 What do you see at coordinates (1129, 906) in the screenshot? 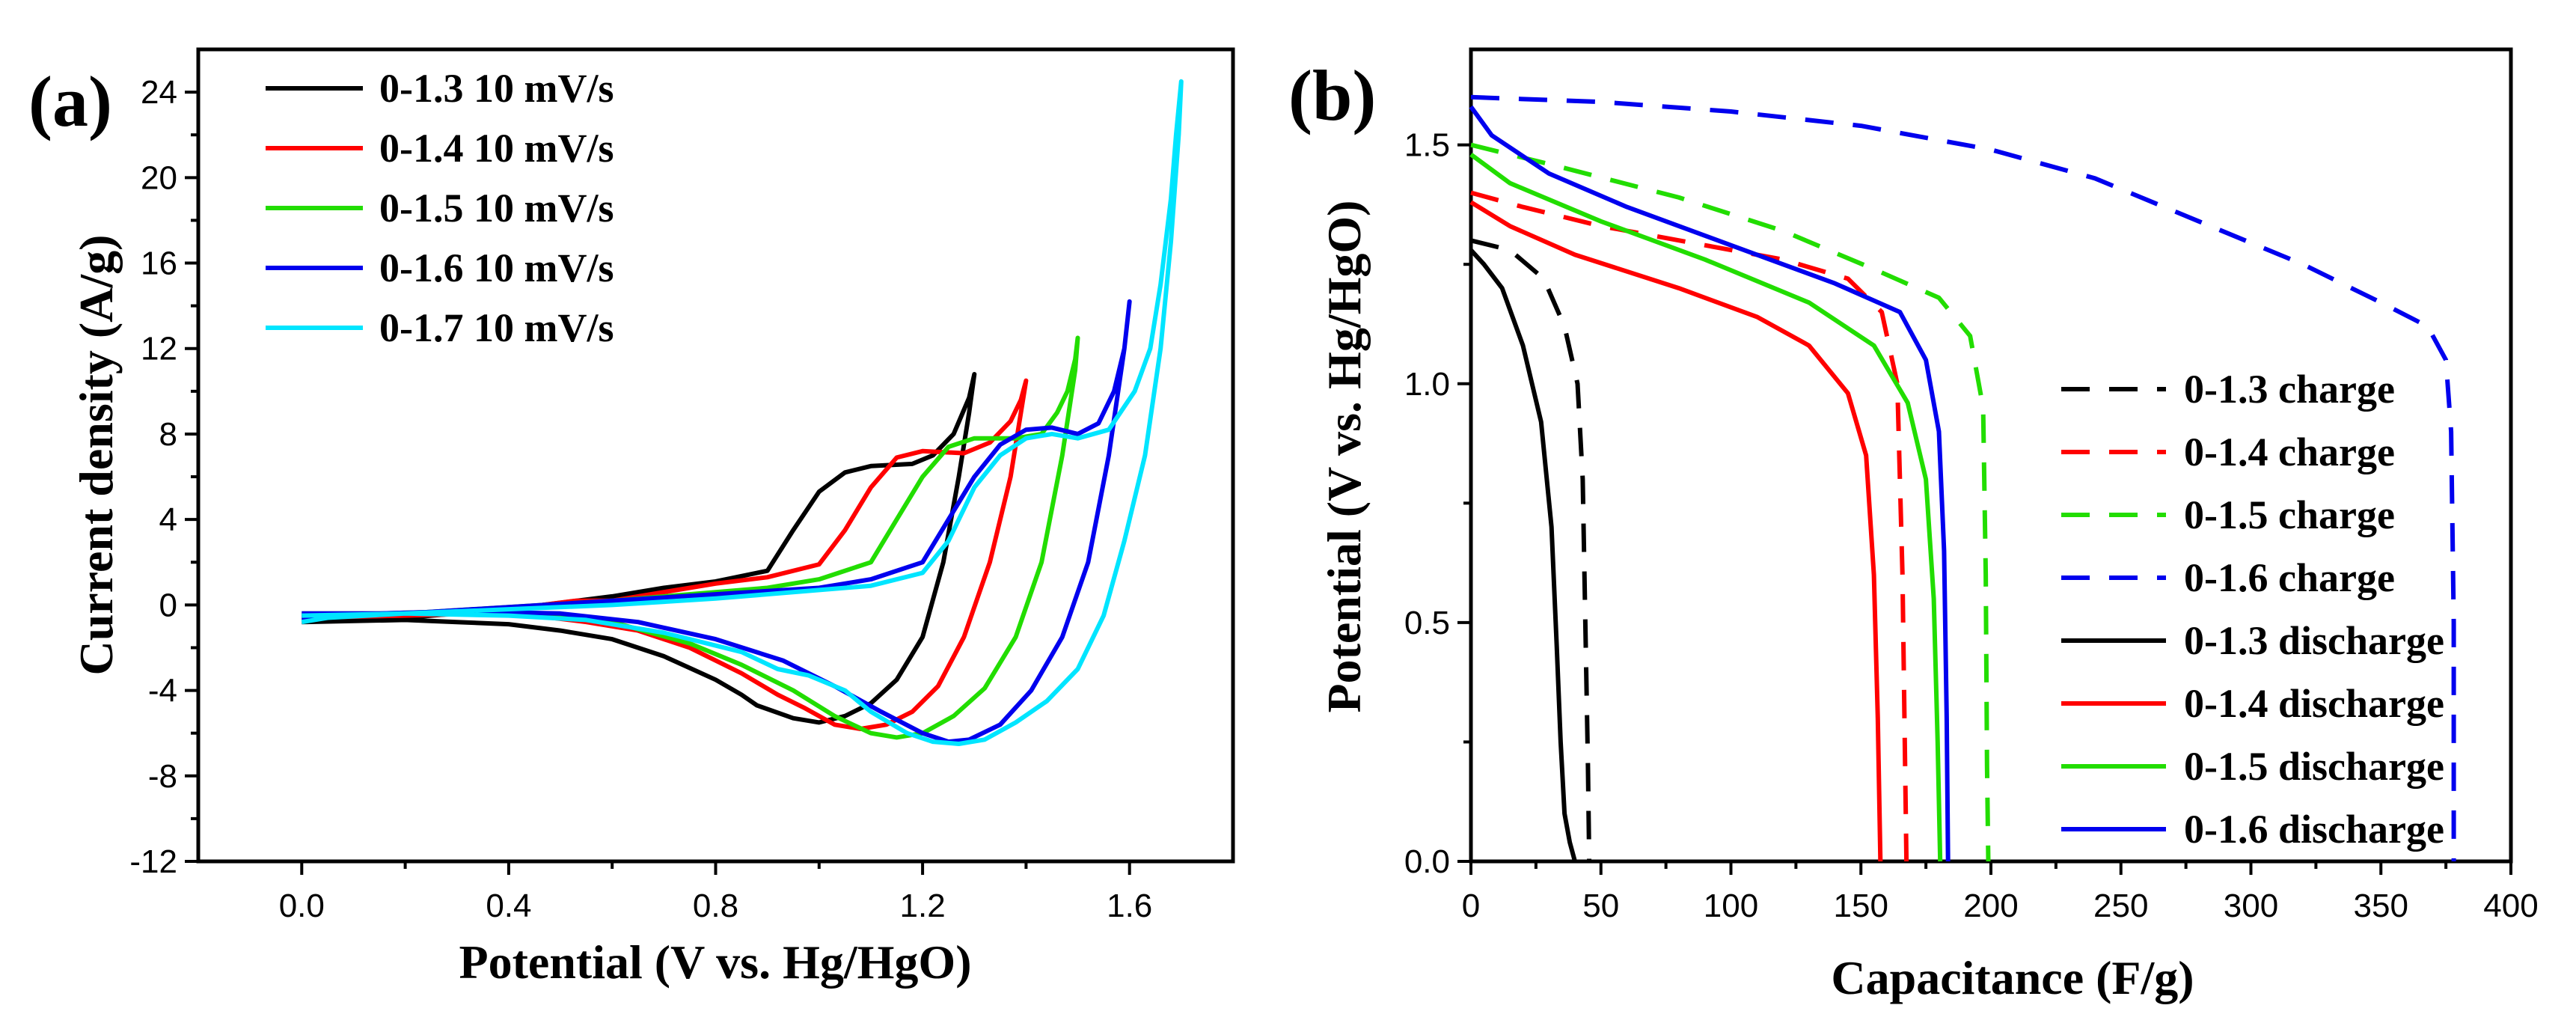
I see `panel-a-x-tick-label: 1.6` at bounding box center [1129, 906].